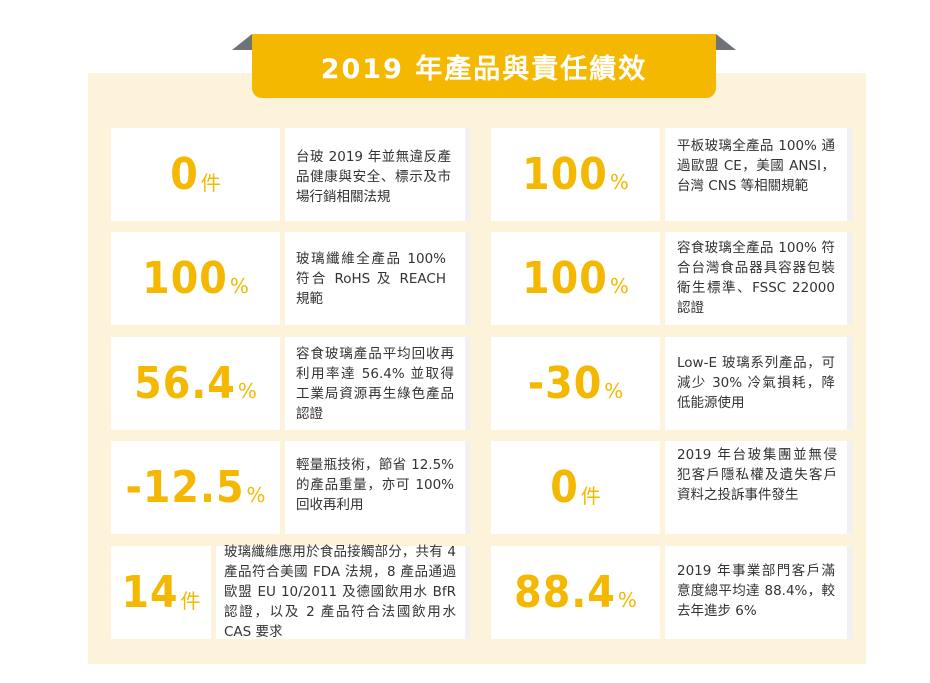  What do you see at coordinates (150, 592) in the screenshot?
I see `metric-value: 14` at bounding box center [150, 592].